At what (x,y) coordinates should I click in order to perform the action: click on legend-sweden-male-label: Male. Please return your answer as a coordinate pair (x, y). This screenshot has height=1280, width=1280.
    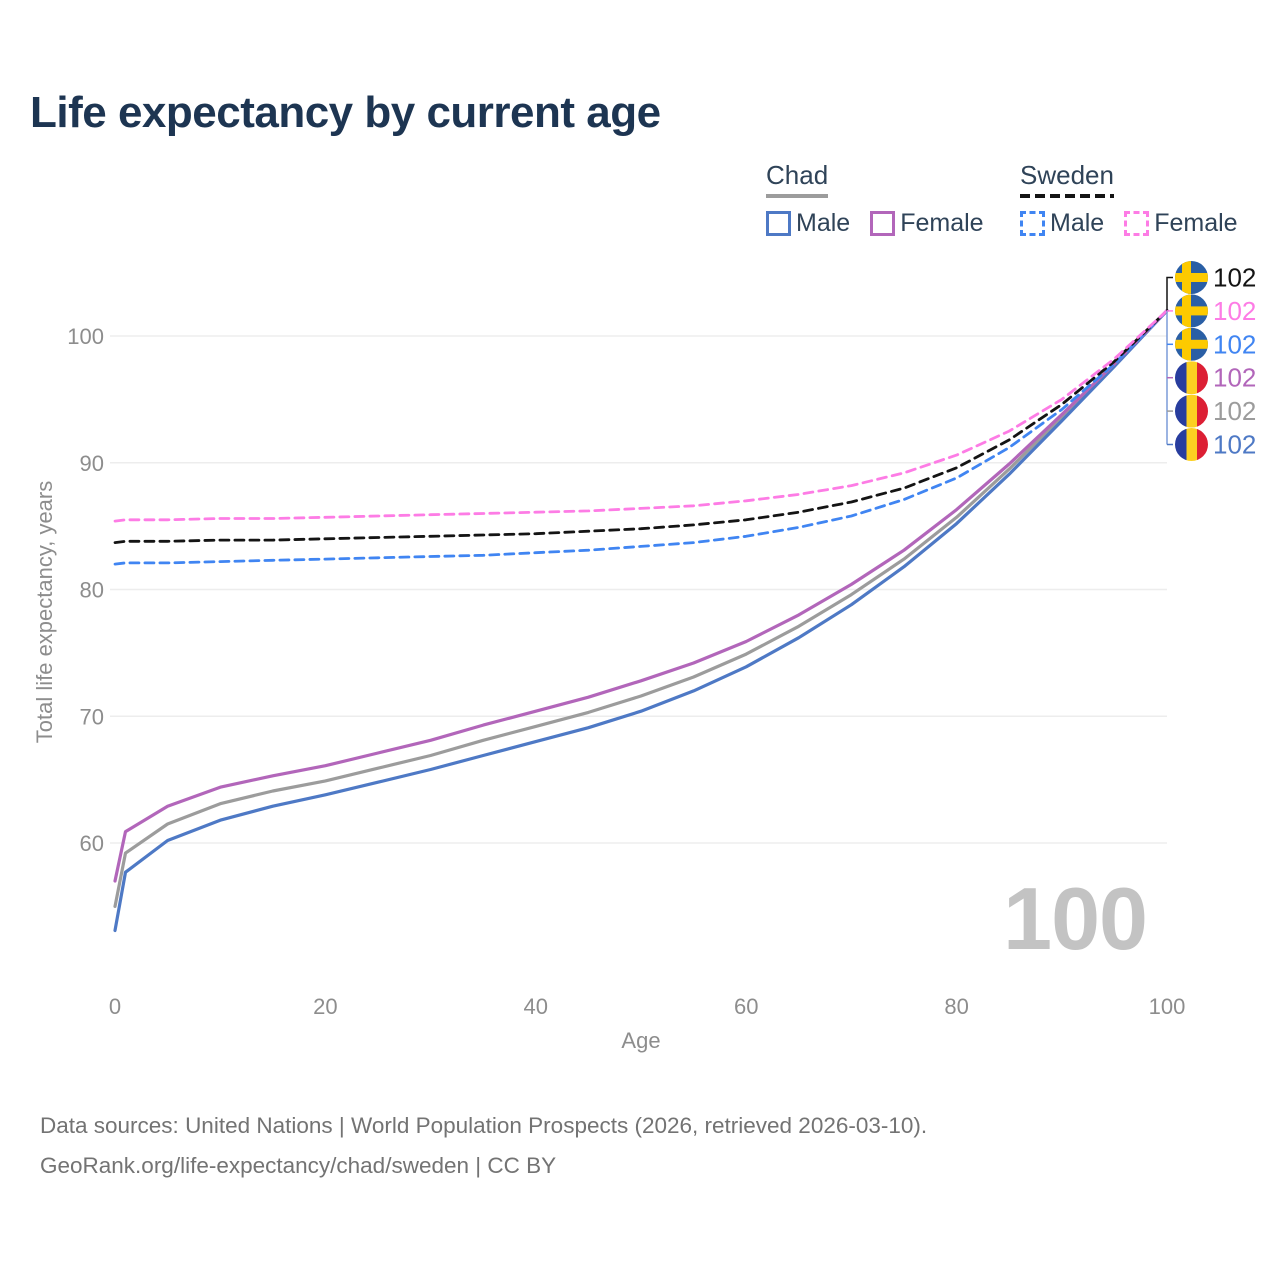
    Looking at the image, I should click on (1077, 223).